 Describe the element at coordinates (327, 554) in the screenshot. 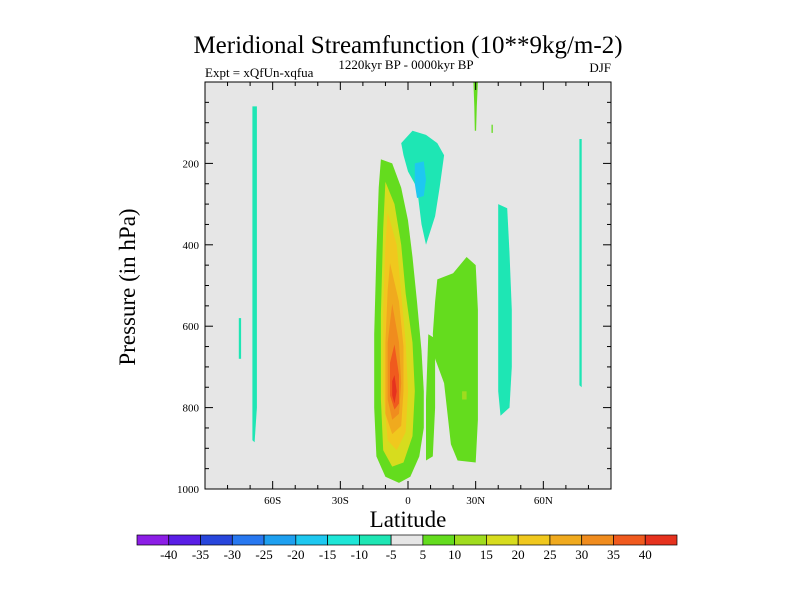

I see `colorbar-label: -15` at that location.